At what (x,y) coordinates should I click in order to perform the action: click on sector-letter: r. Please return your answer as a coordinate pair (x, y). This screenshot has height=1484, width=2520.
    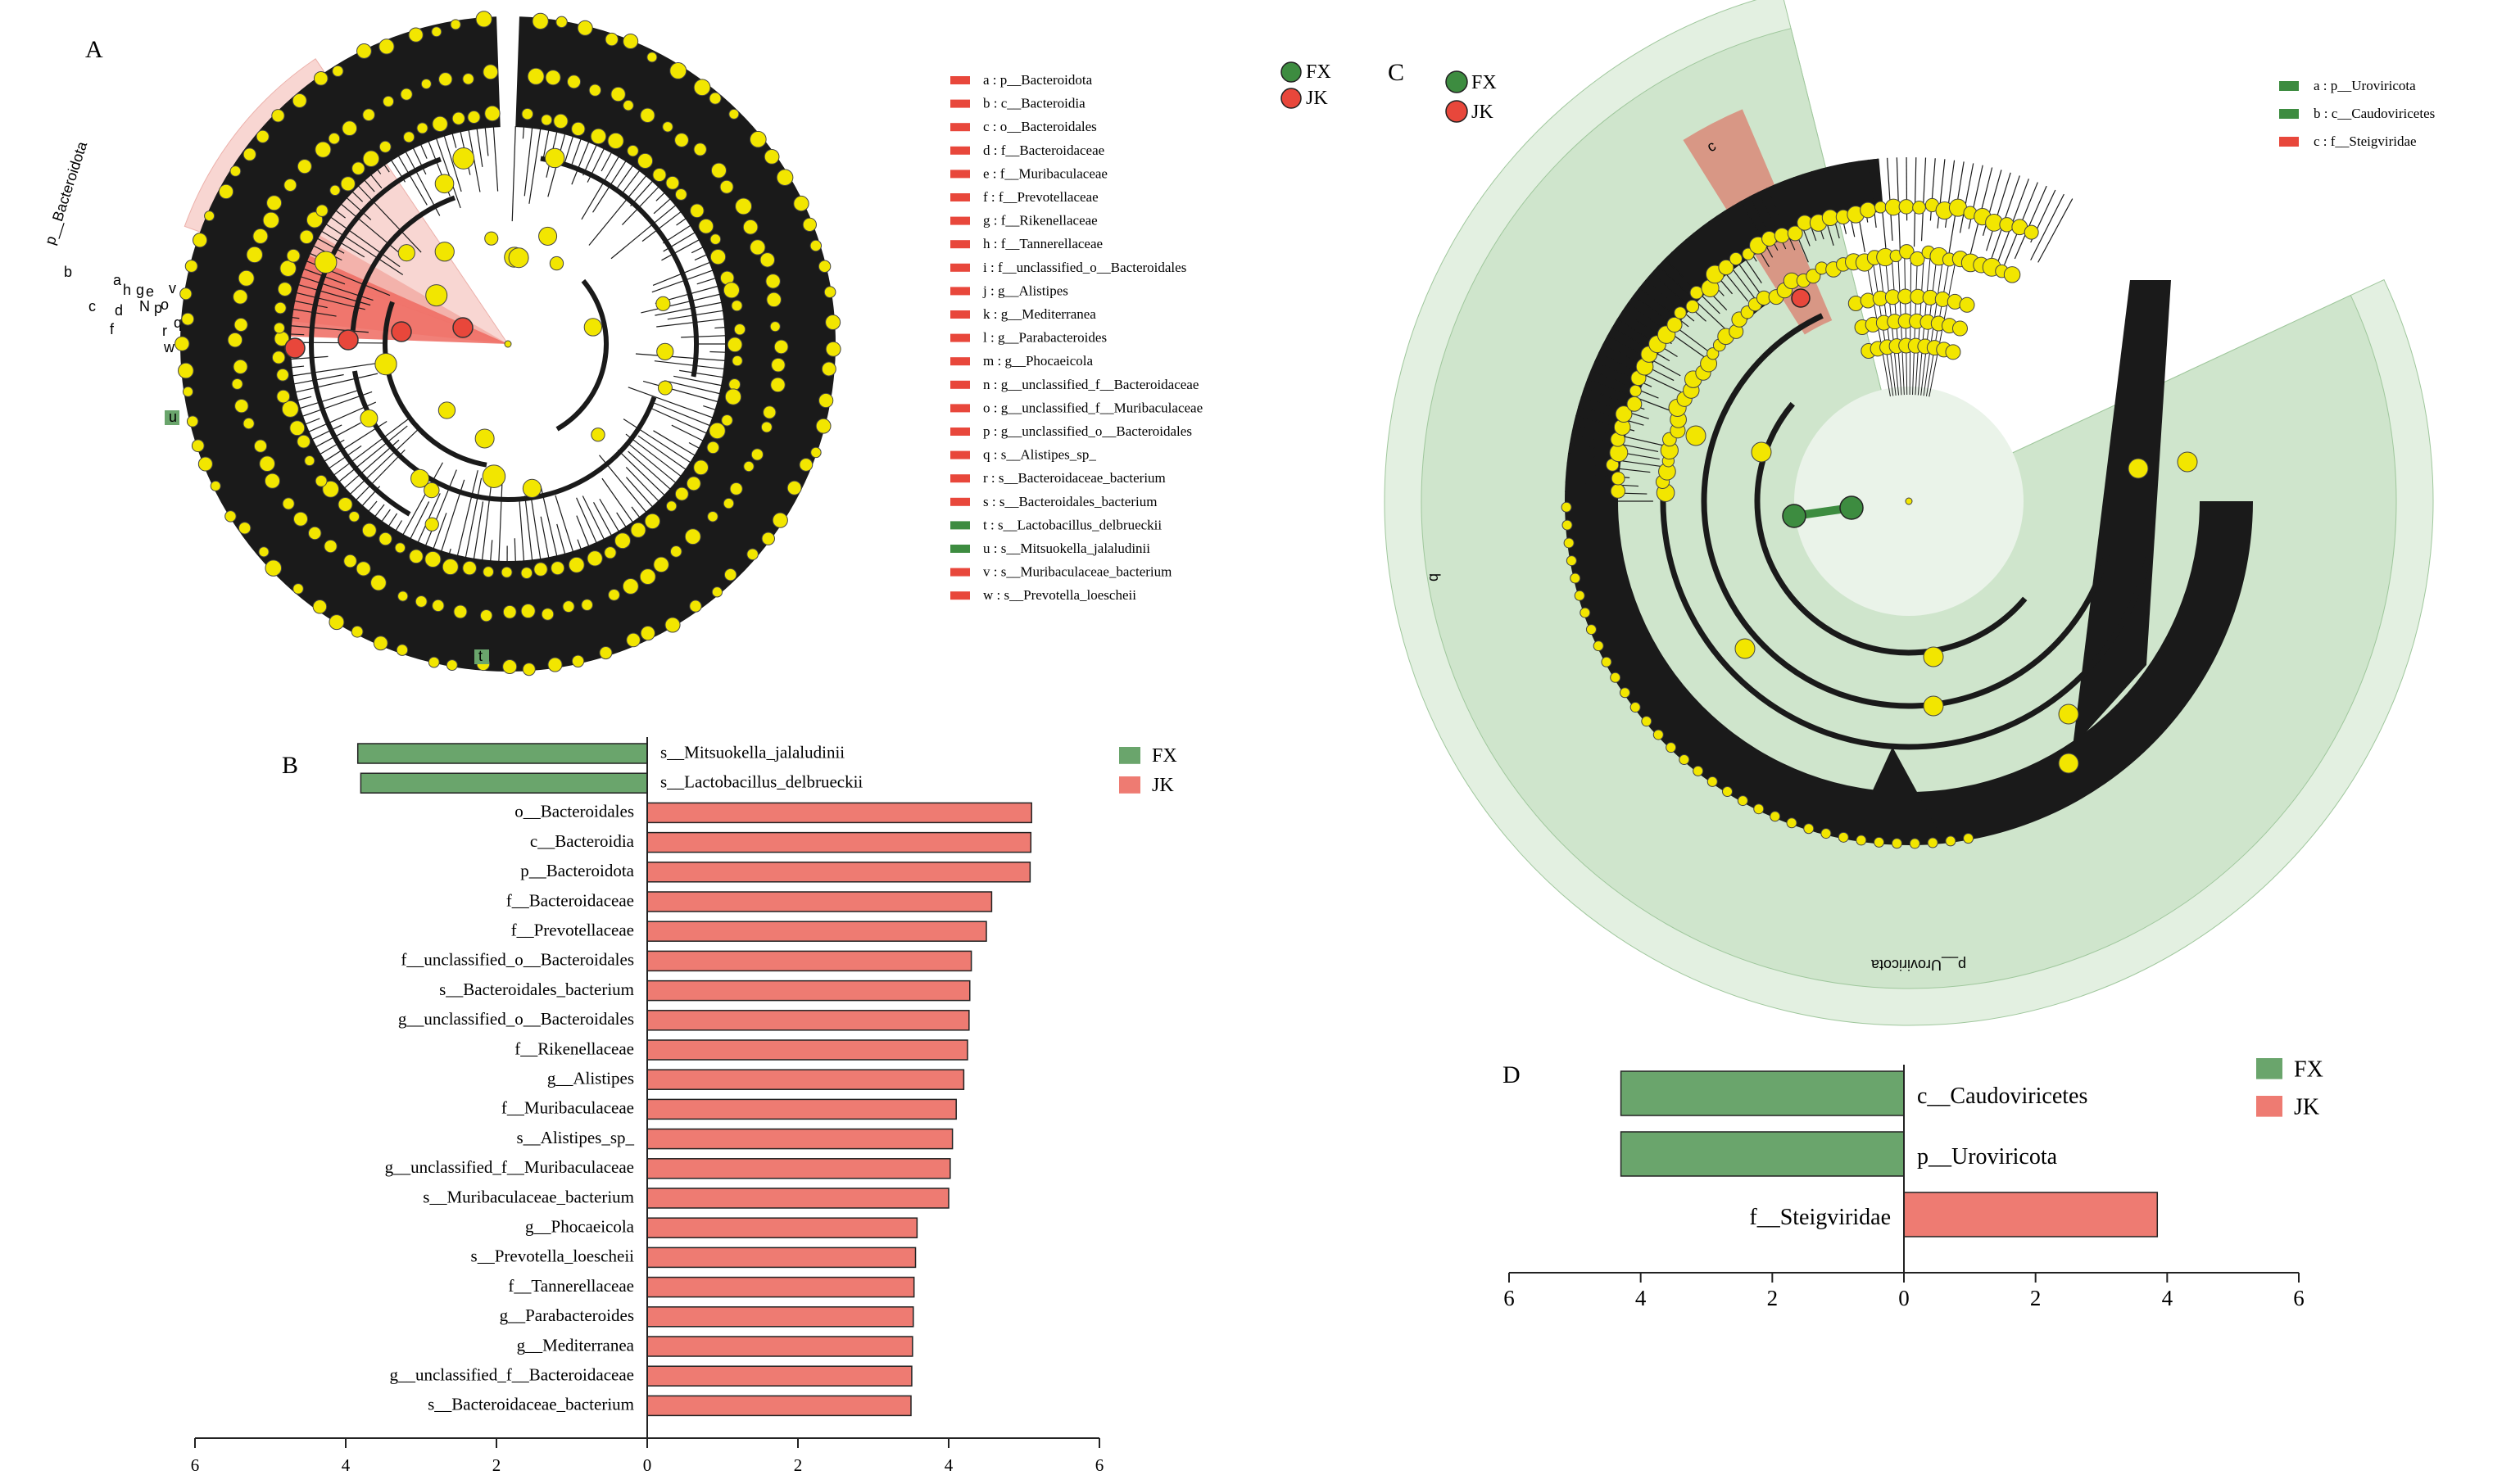
    Looking at the image, I should click on (164, 331).